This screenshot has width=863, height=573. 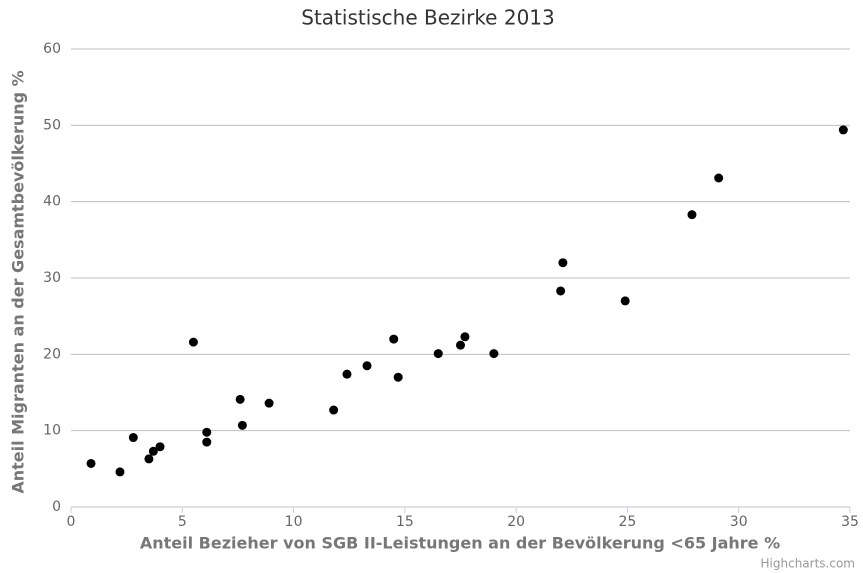 I want to click on y-tick-label: 20, so click(x=52, y=354).